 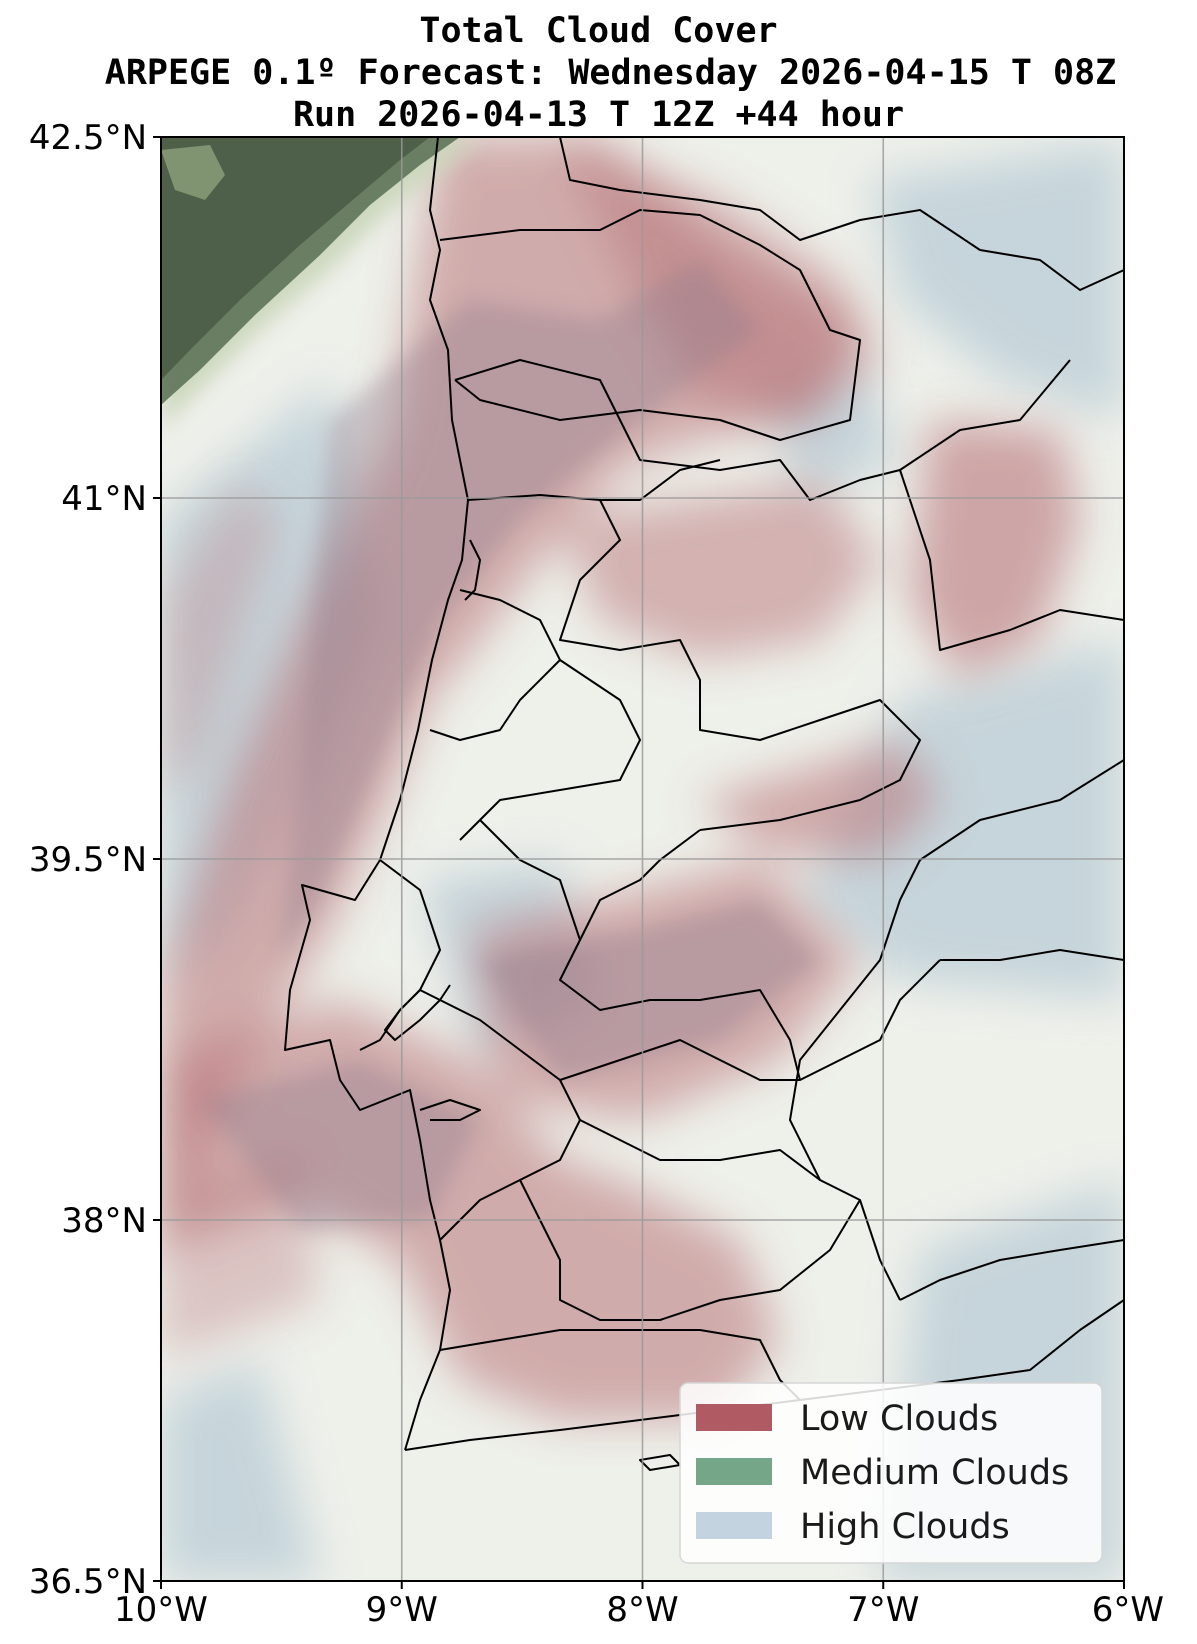 What do you see at coordinates (598, 115) in the screenshot?
I see `map-subtitle-run: Run 2026-04-13 T 12Z +44 hour` at bounding box center [598, 115].